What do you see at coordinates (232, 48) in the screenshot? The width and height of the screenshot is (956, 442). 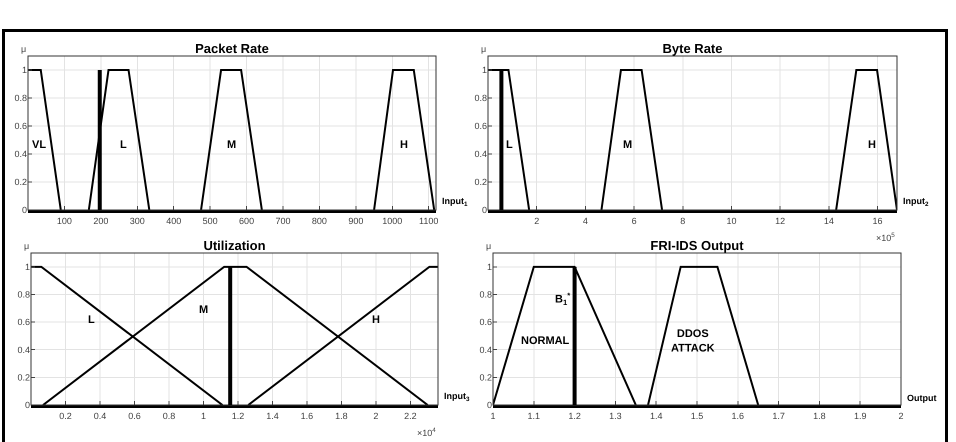 I see `chart-title: Packet Rate` at bounding box center [232, 48].